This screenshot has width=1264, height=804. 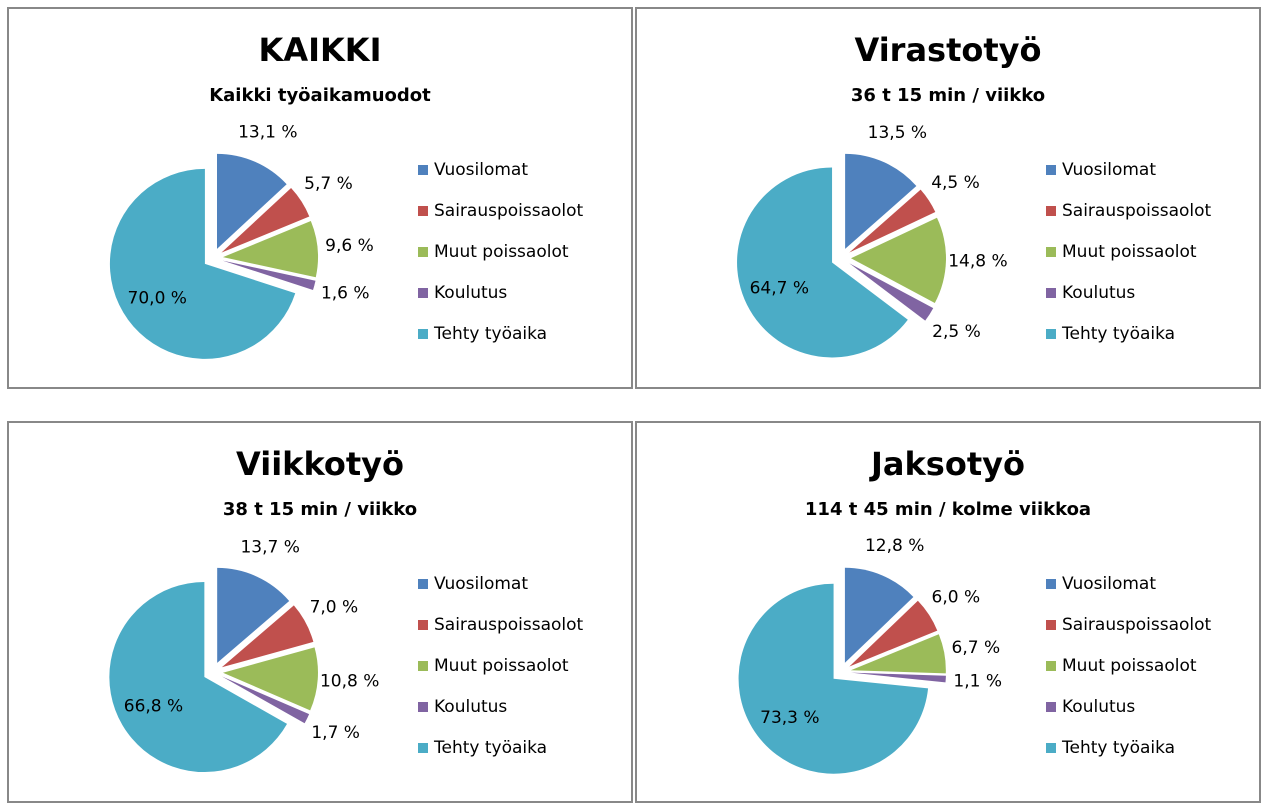 I want to click on chart-title: KAIKKI, so click(x=320, y=50).